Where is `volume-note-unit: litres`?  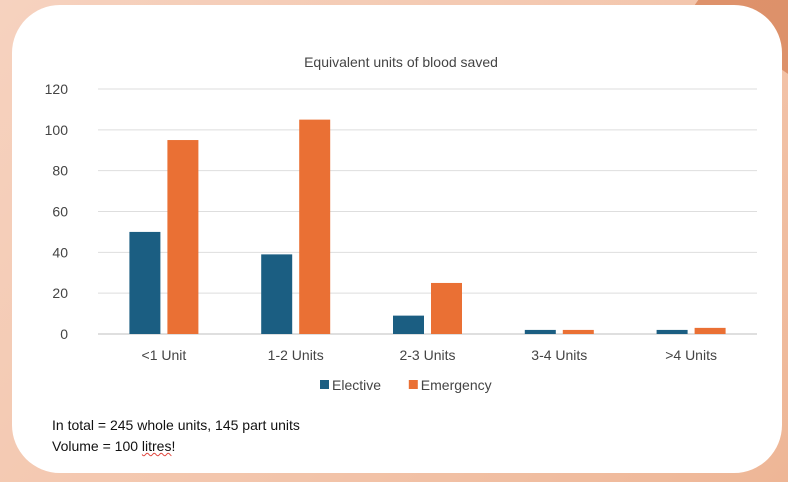 volume-note-unit: litres is located at coordinates (156, 446).